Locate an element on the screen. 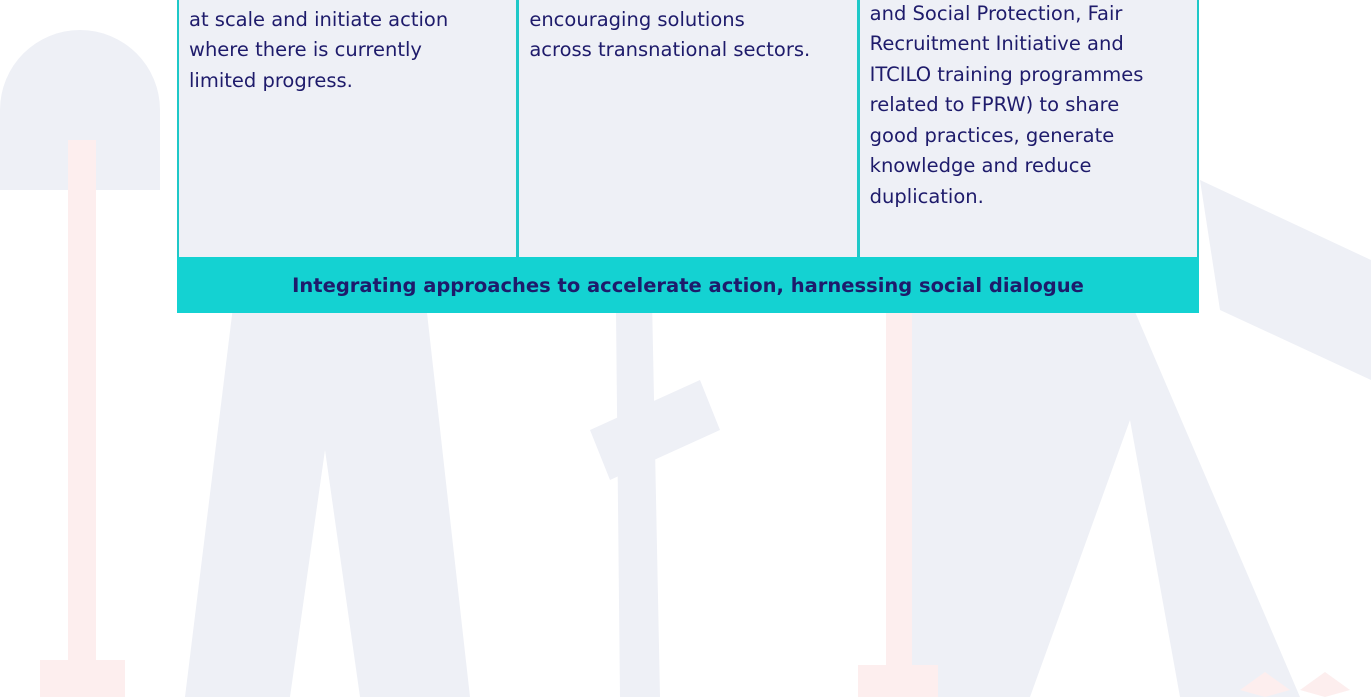 This screenshot has height=697, width=1371. text-line: duplication. is located at coordinates (926, 196).